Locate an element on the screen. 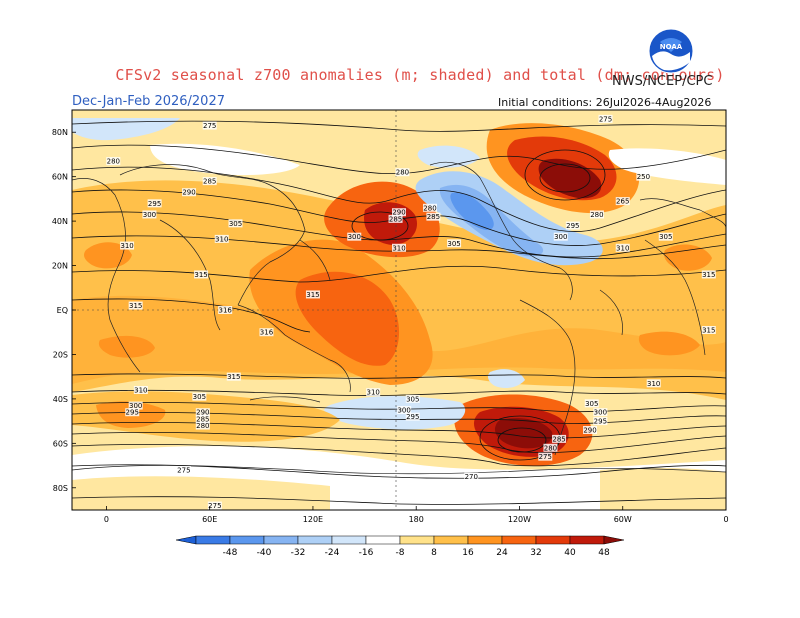  lat-tick-label: 80N is located at coordinates (60, 132).